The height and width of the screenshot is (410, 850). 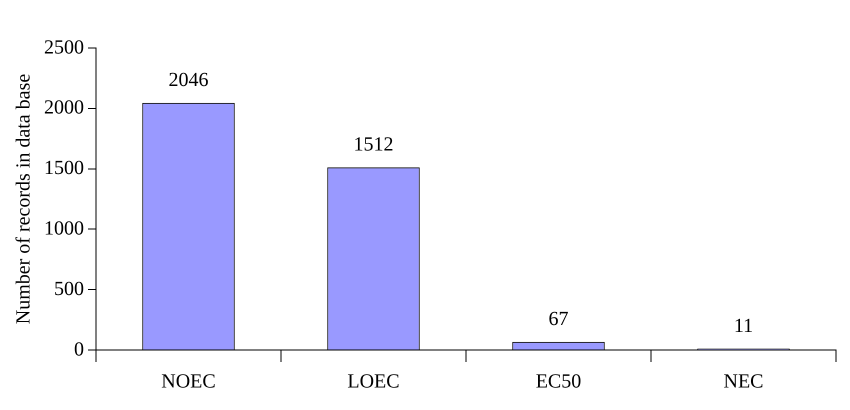 I want to click on x-tick-label: LOEC, so click(x=373, y=381).